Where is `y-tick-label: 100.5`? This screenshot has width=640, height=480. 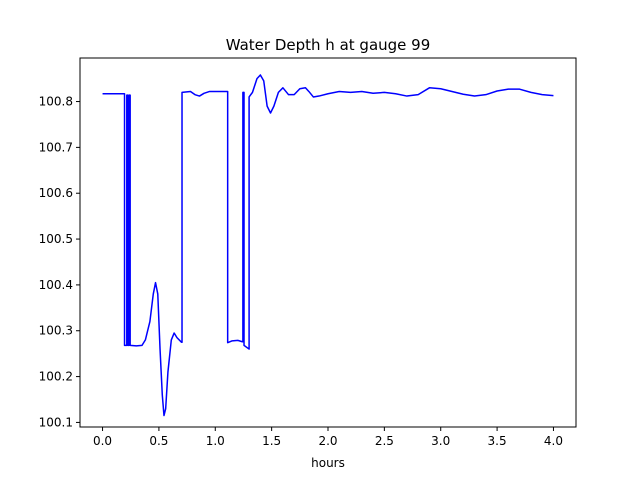 y-tick-label: 100.5 is located at coordinates (56, 239).